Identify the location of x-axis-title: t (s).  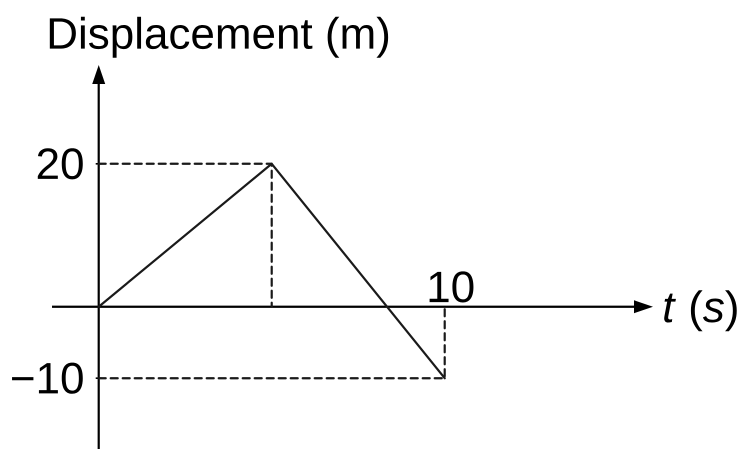
(700, 311).